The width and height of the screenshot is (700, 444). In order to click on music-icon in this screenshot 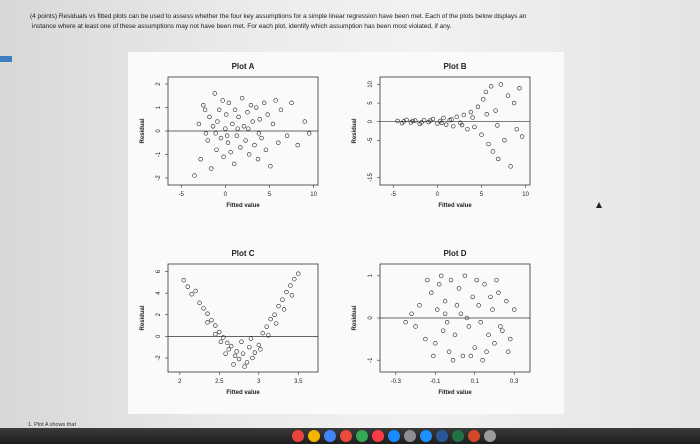, I will do `click(378, 436)`.